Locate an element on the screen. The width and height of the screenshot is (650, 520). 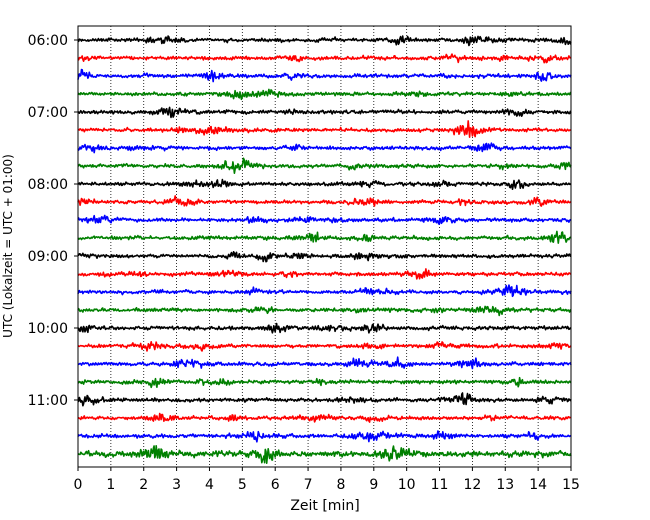
y-tick-label: 06:00 is located at coordinates (48, 41).